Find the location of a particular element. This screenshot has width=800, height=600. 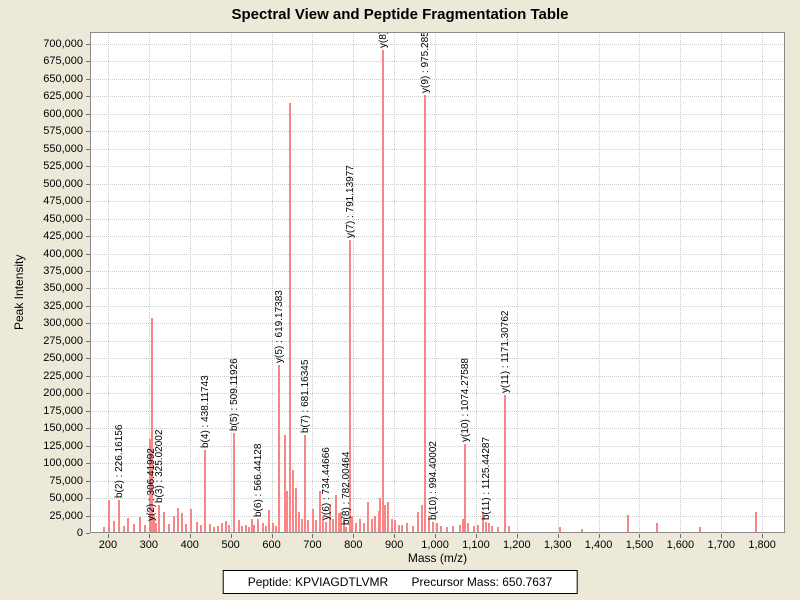

x-tick-label: 400 is located at coordinates (189, 545).